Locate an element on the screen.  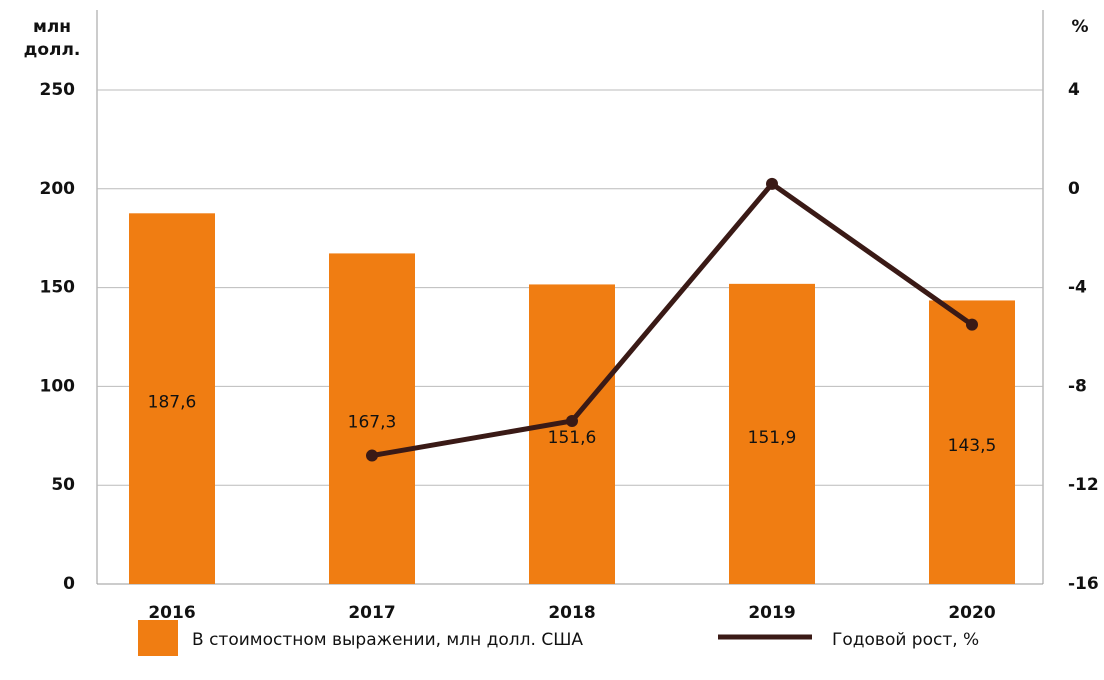
y-tick-label: 100 is located at coordinates (58, 386).